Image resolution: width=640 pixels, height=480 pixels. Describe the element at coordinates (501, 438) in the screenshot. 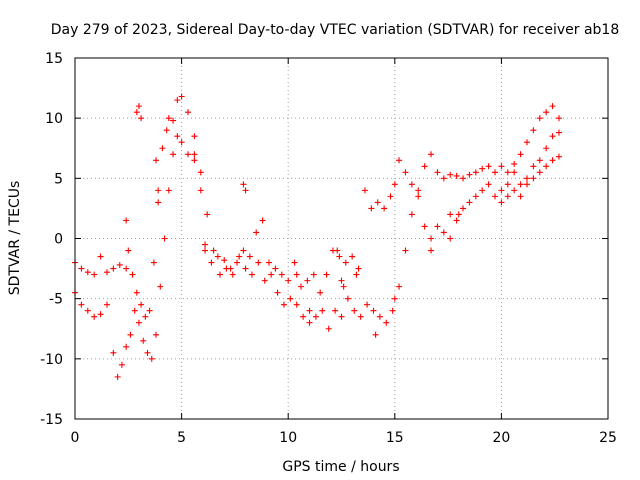

I see `x-tick-label: 20` at that location.